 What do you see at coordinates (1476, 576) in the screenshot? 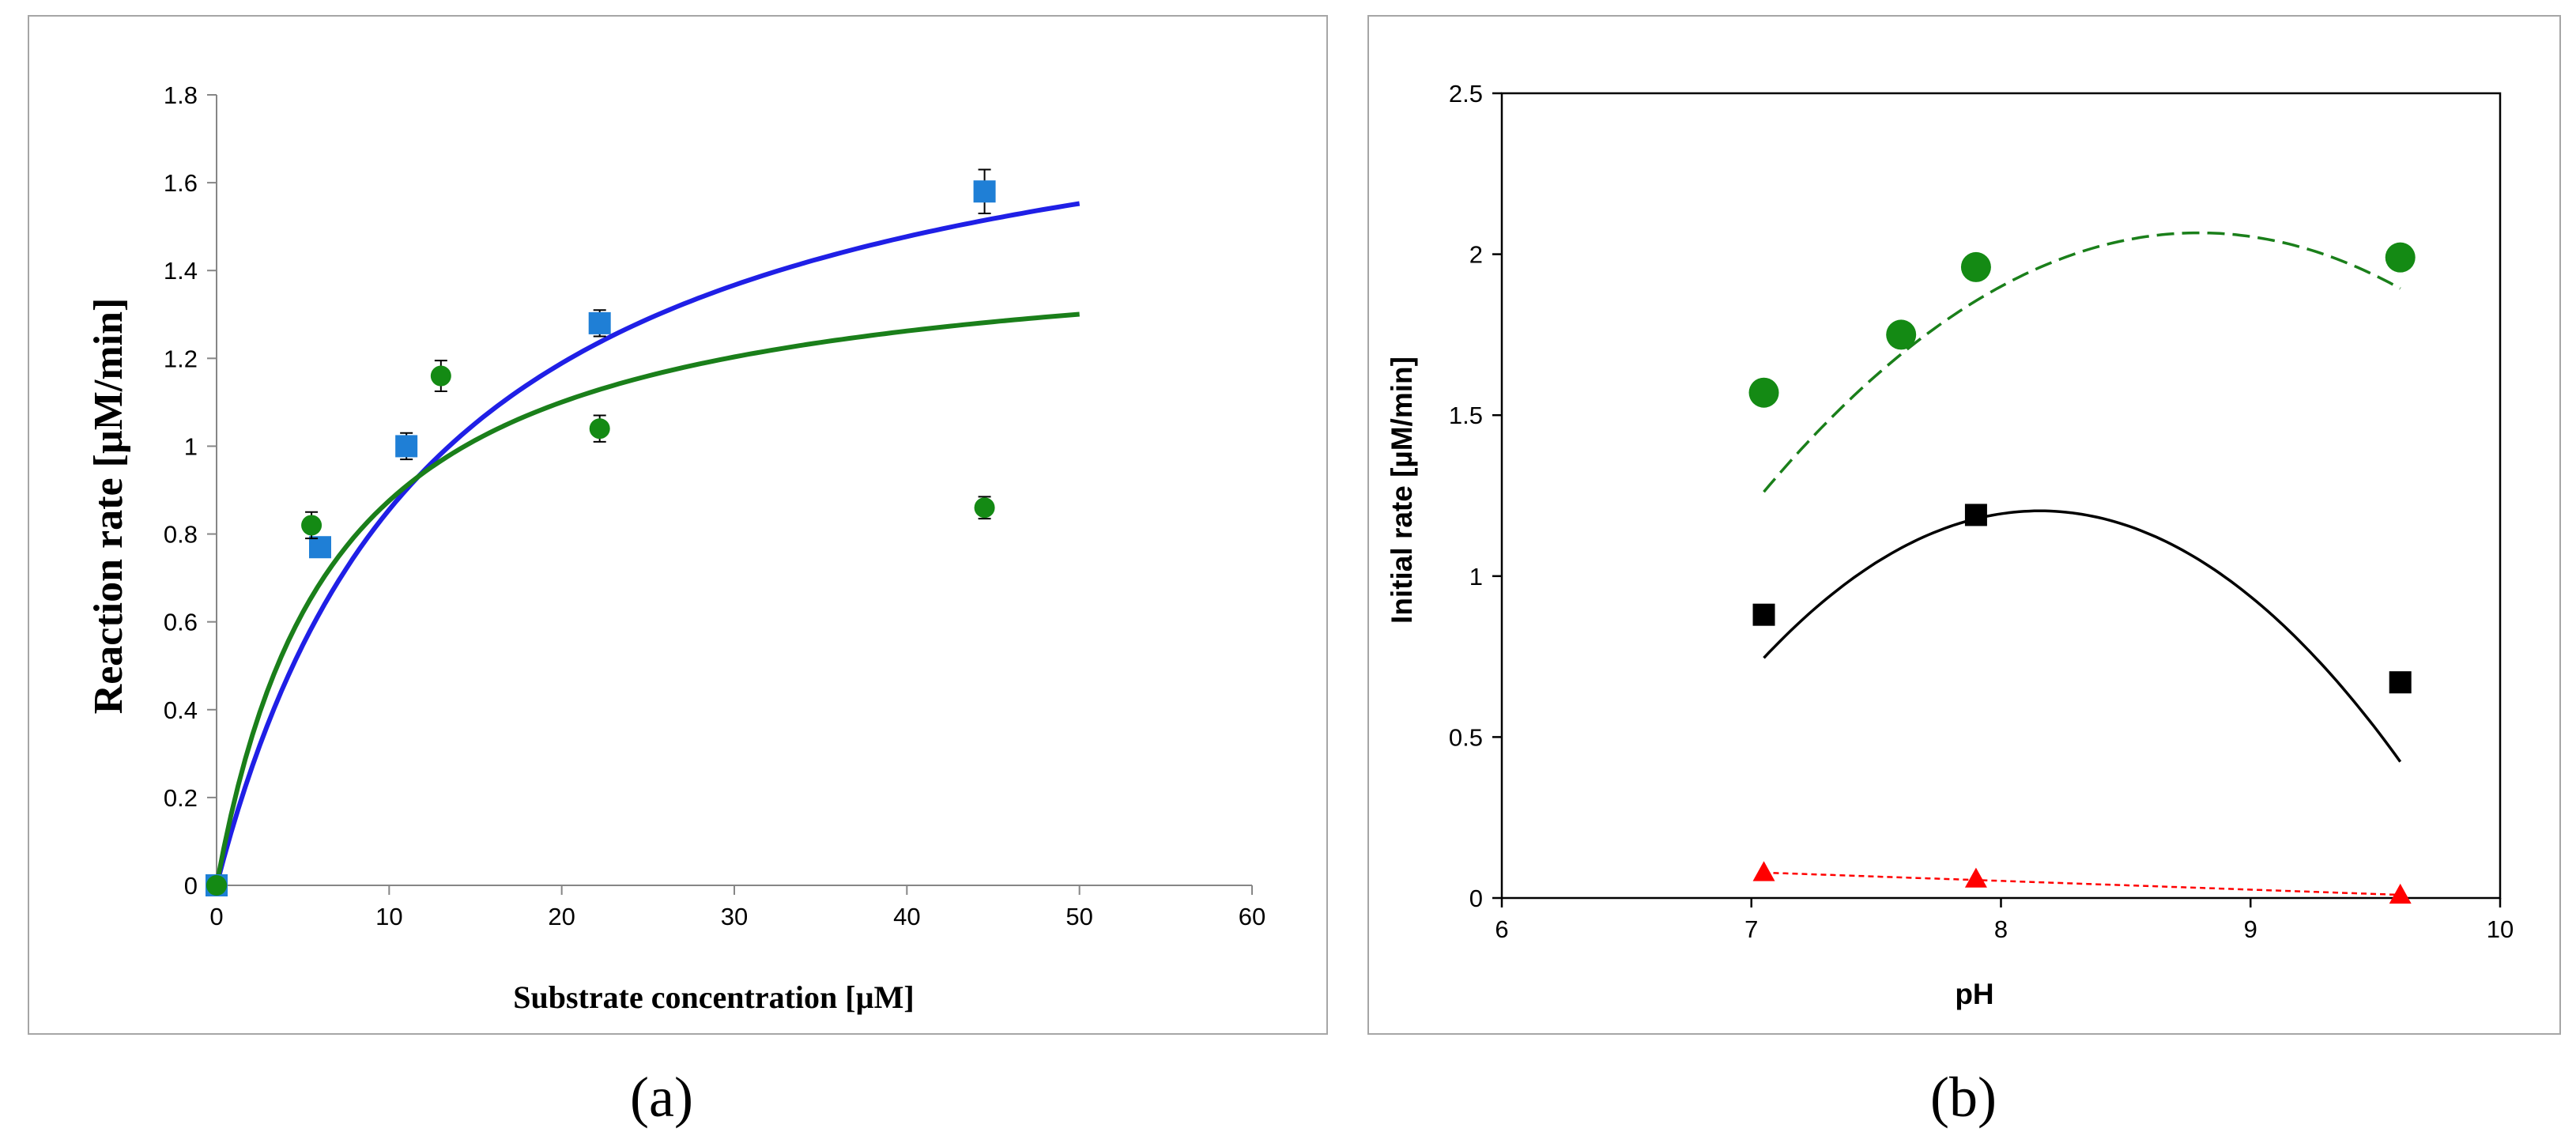
I see `b-y-tick-label: 1` at bounding box center [1476, 576].